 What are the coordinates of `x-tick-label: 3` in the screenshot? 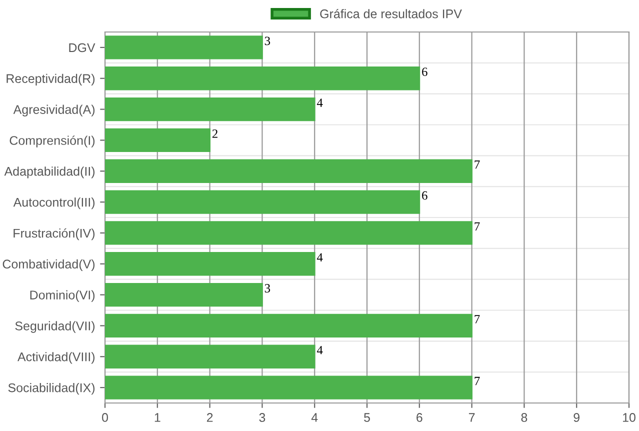 It's located at (262, 417).